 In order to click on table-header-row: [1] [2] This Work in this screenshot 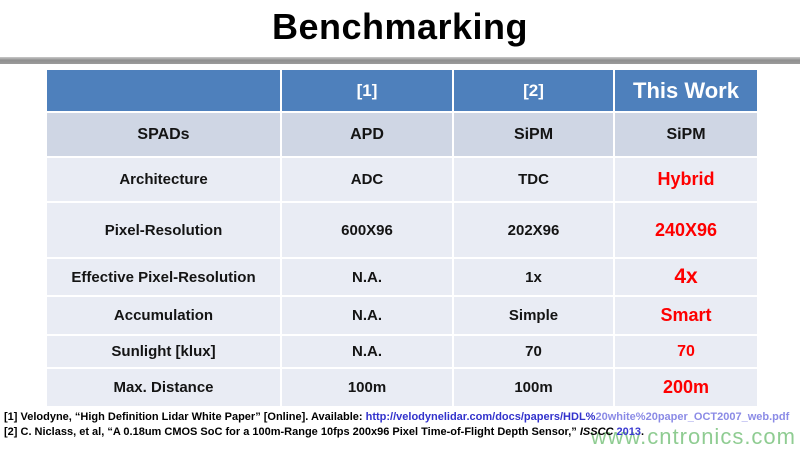, I will do `click(402, 90)`.